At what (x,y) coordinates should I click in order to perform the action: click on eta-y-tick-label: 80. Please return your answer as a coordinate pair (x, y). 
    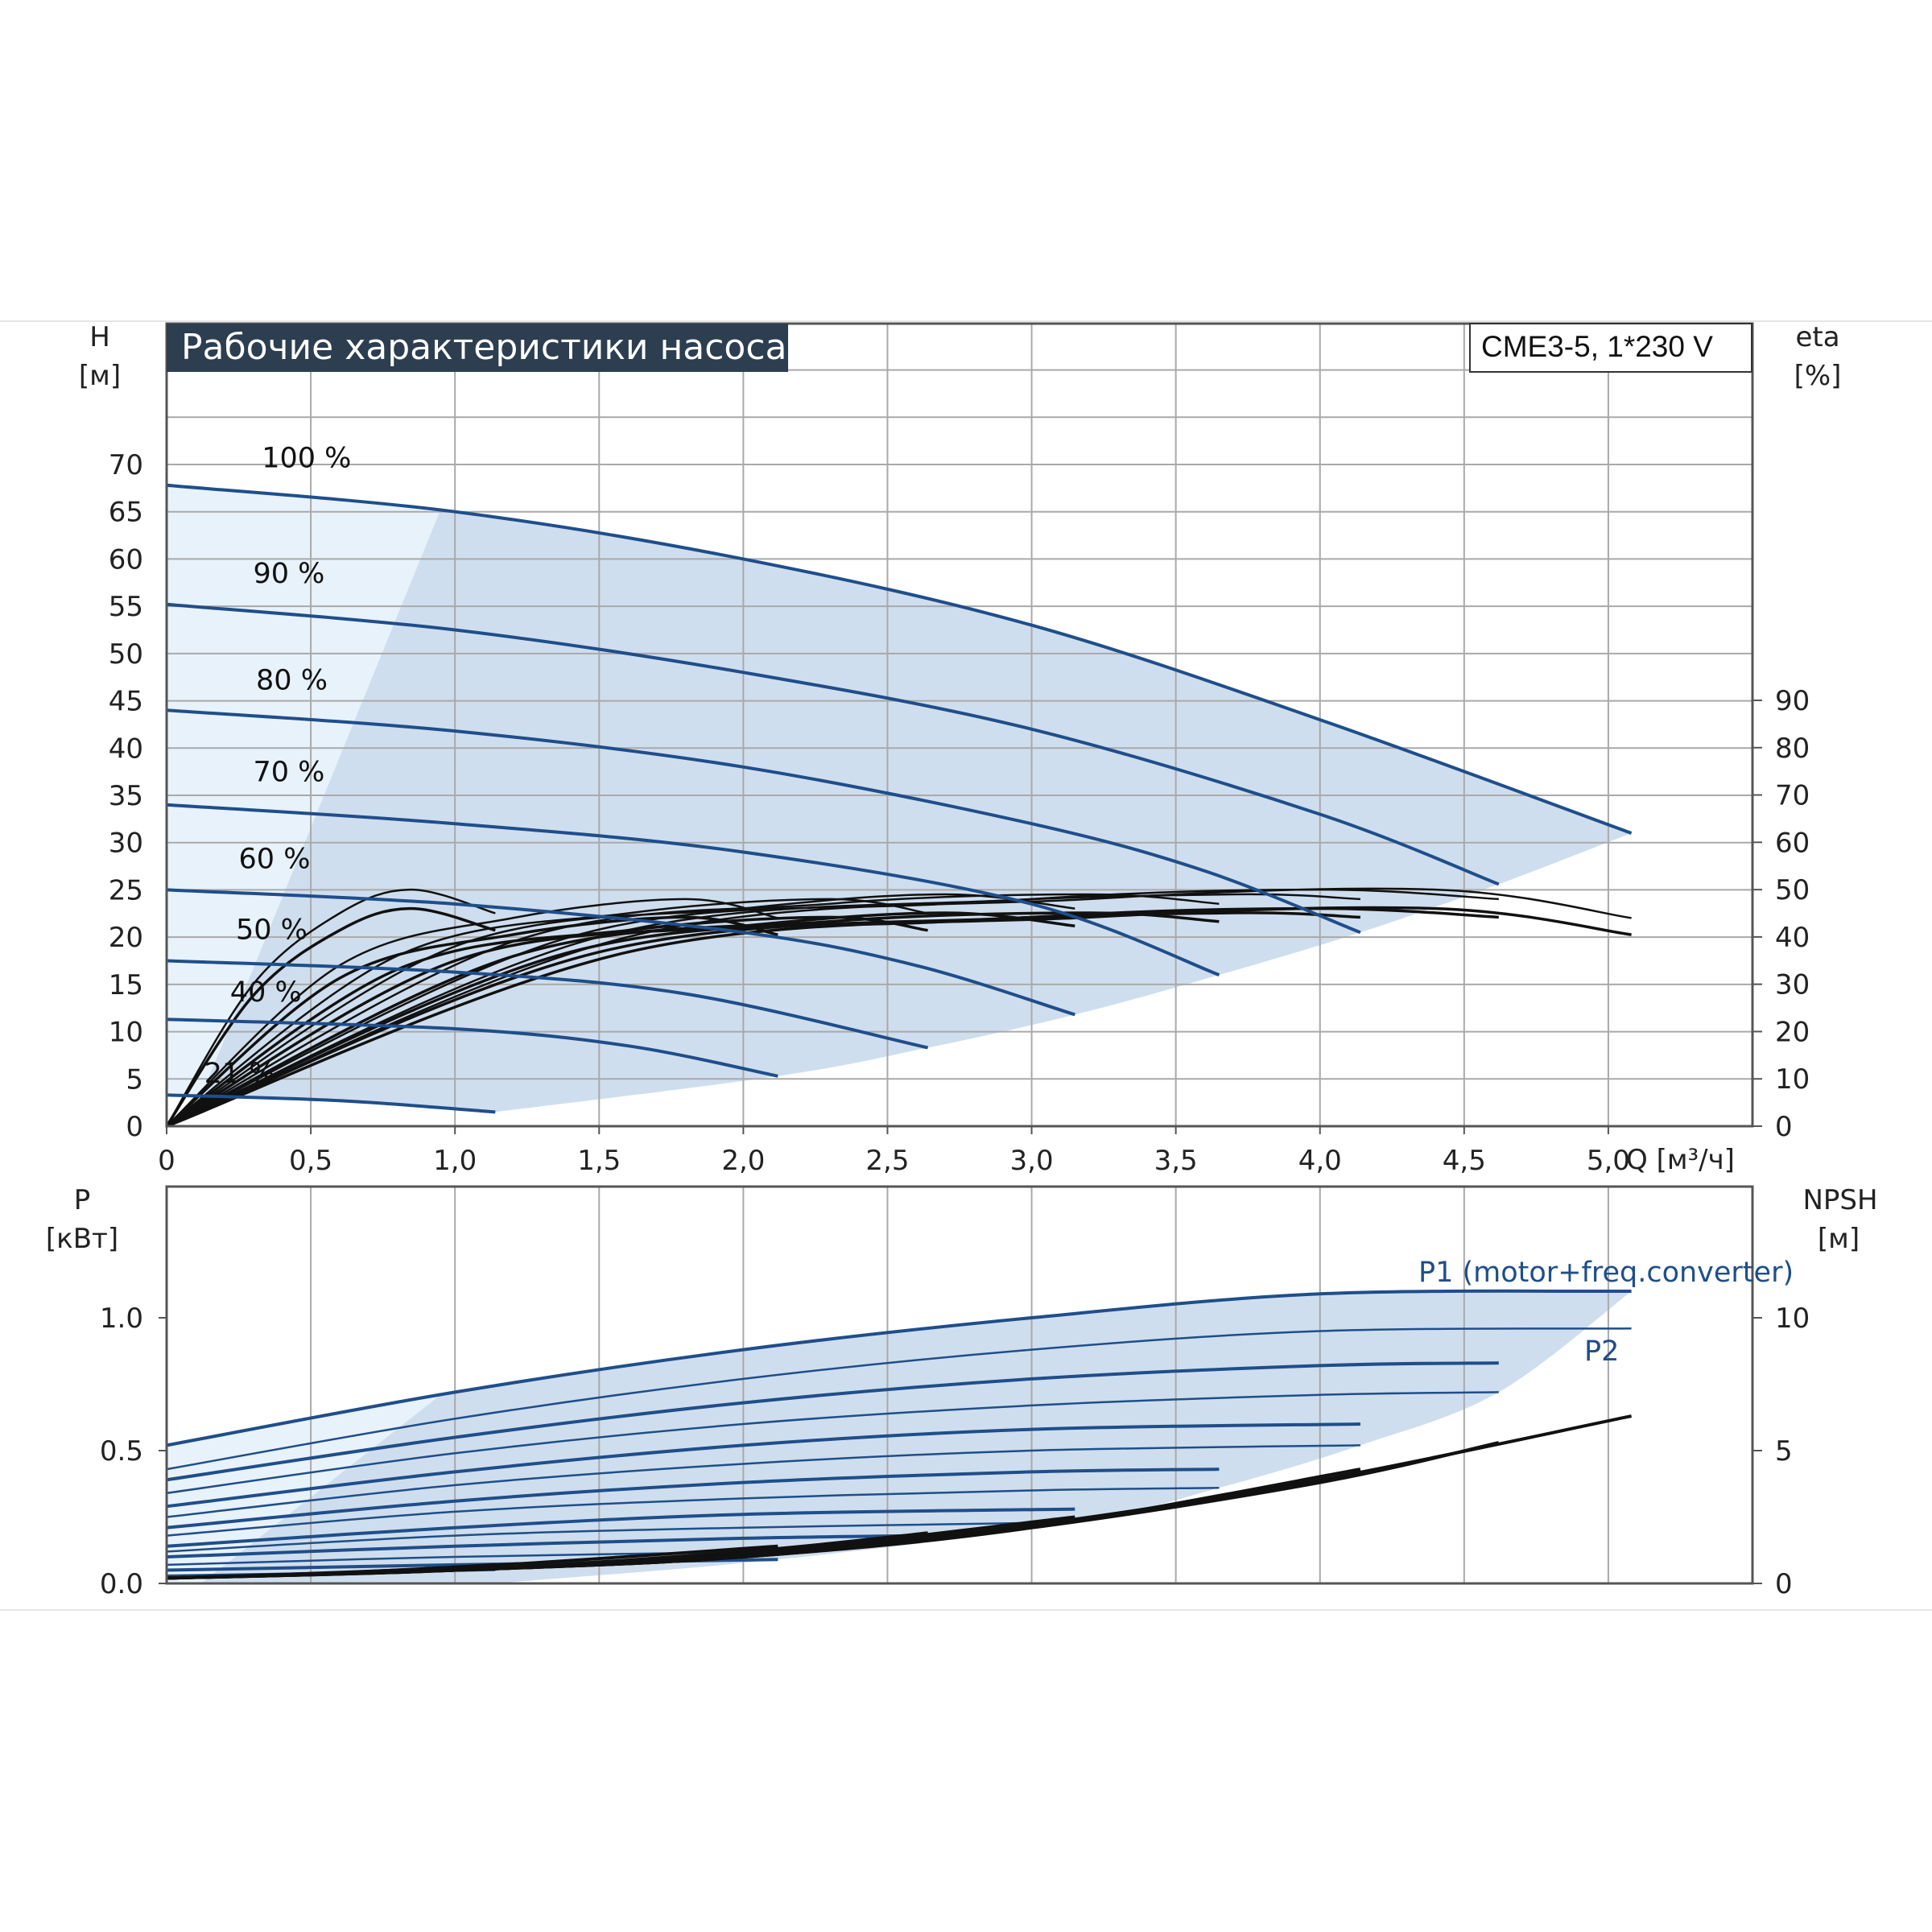
    Looking at the image, I should click on (1792, 749).